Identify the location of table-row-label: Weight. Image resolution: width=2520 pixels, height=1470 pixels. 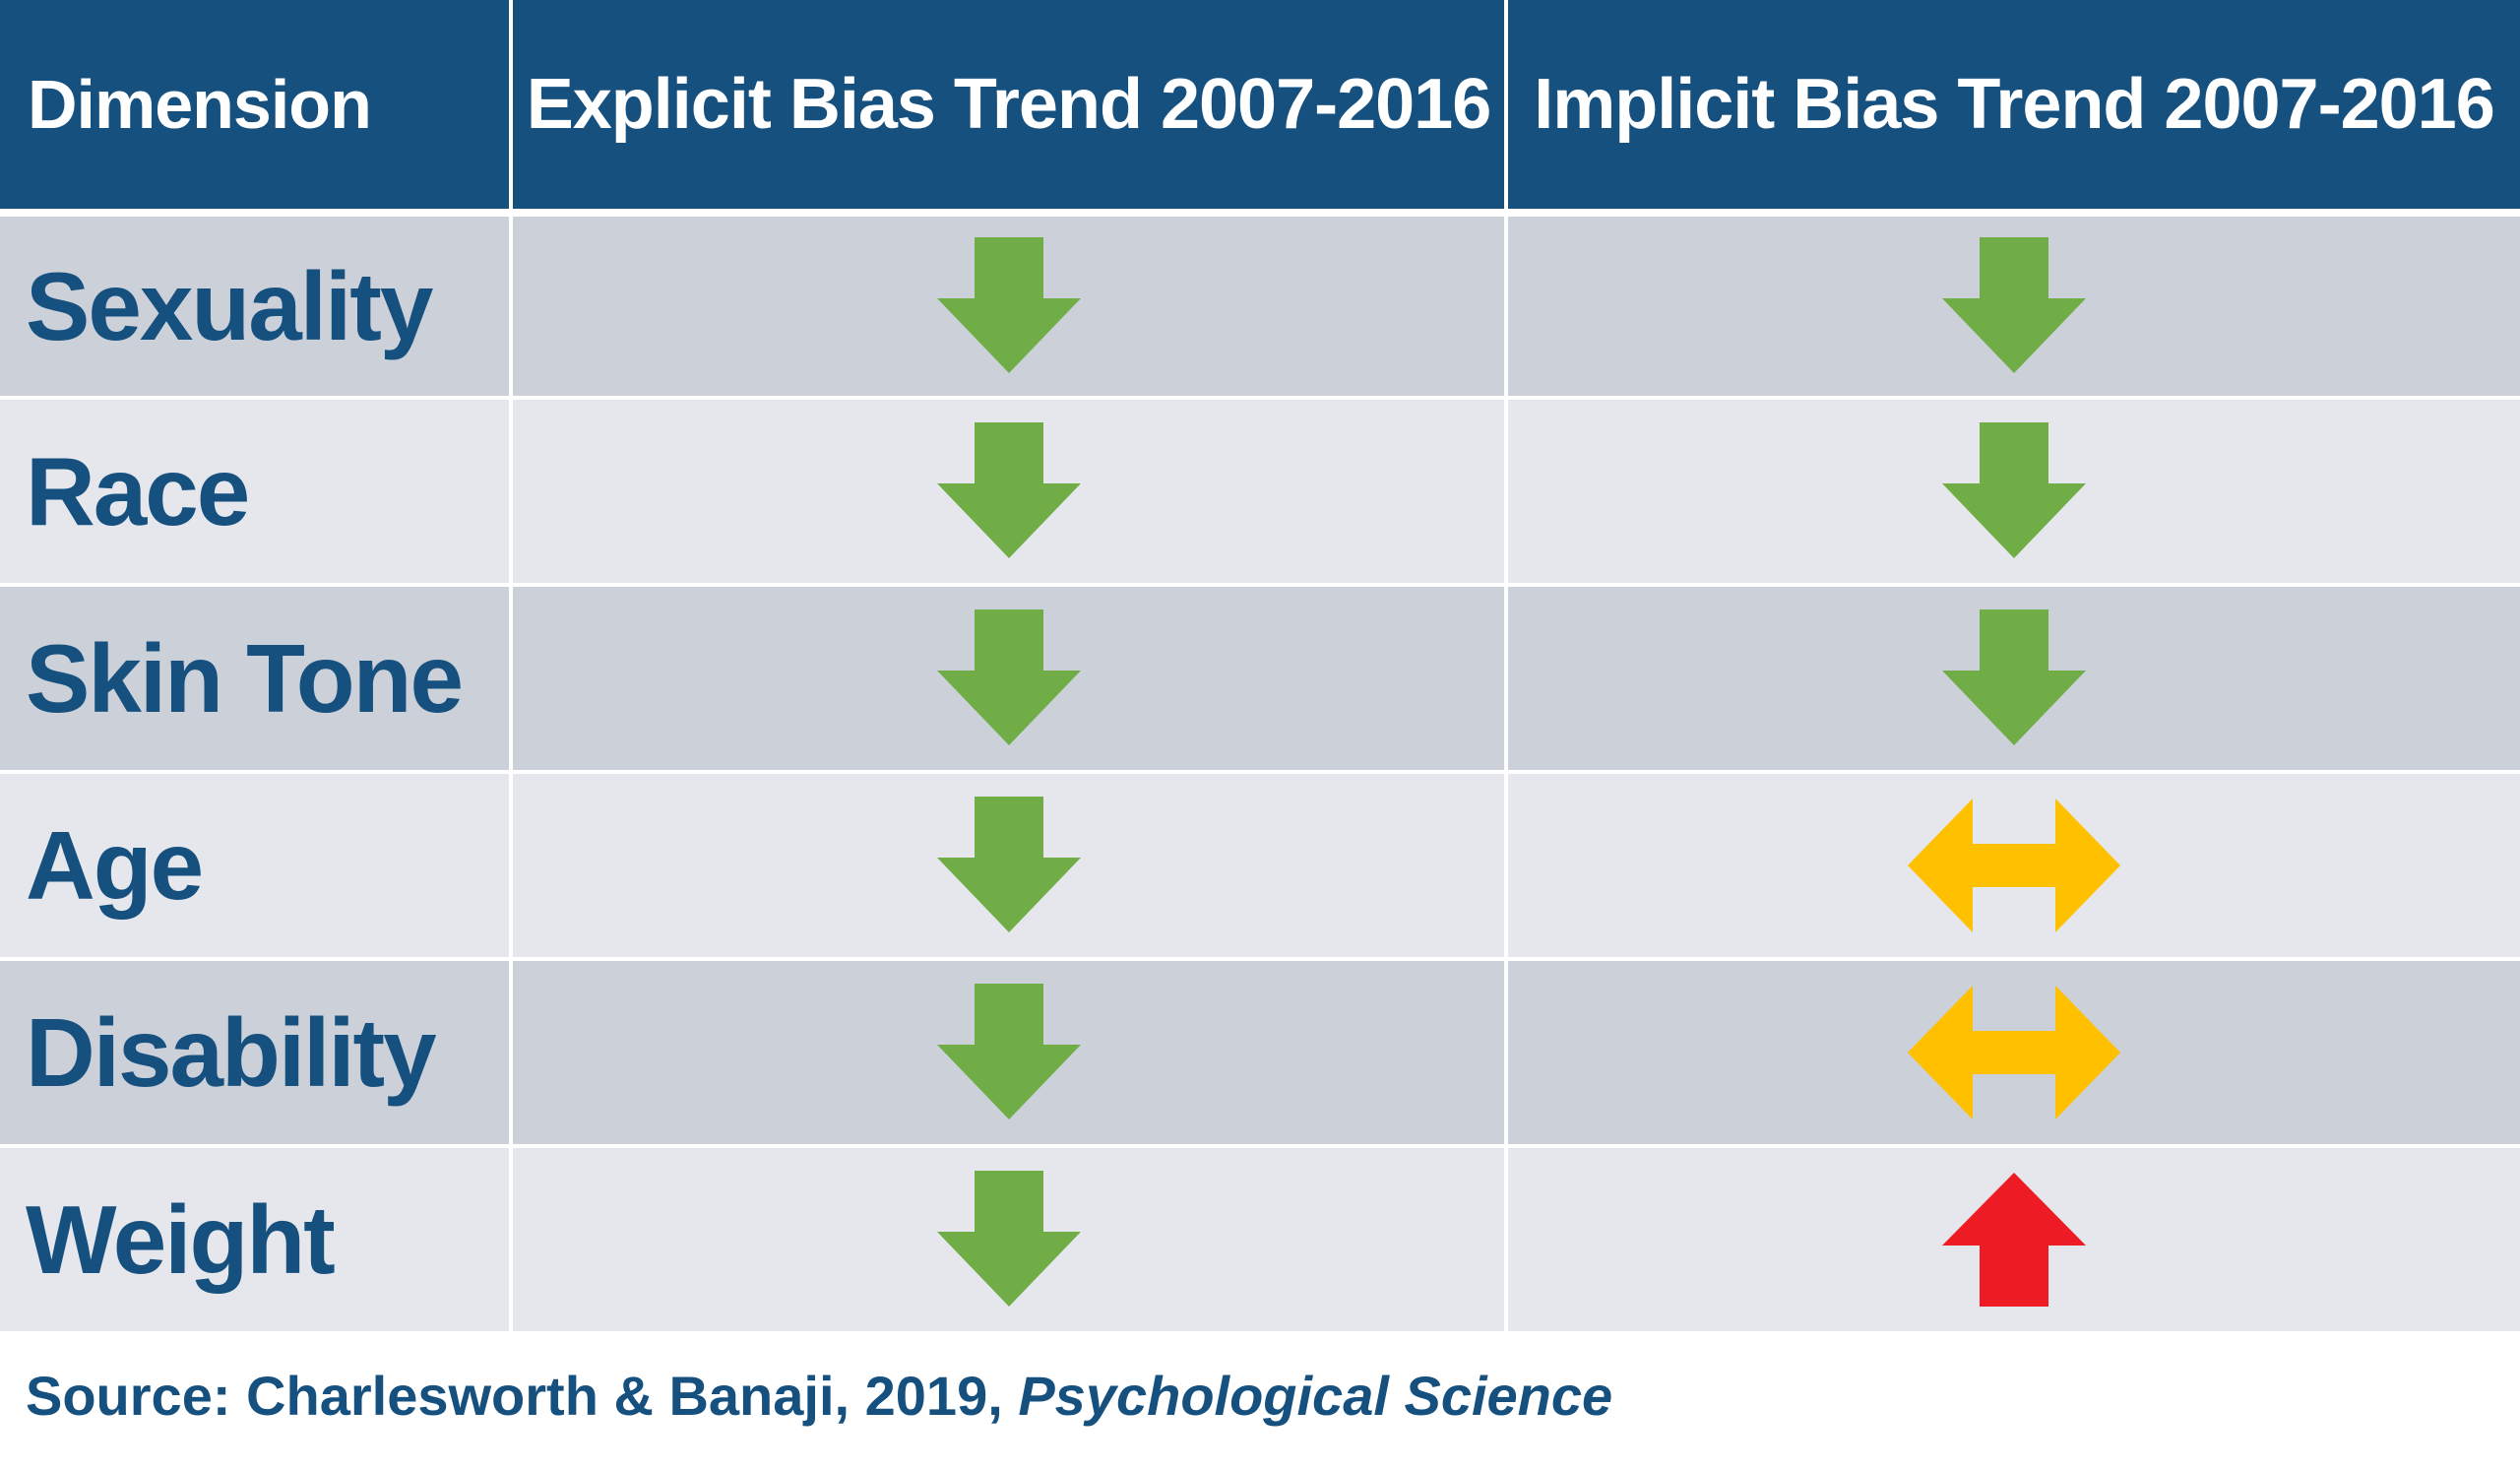
(256, 1237).